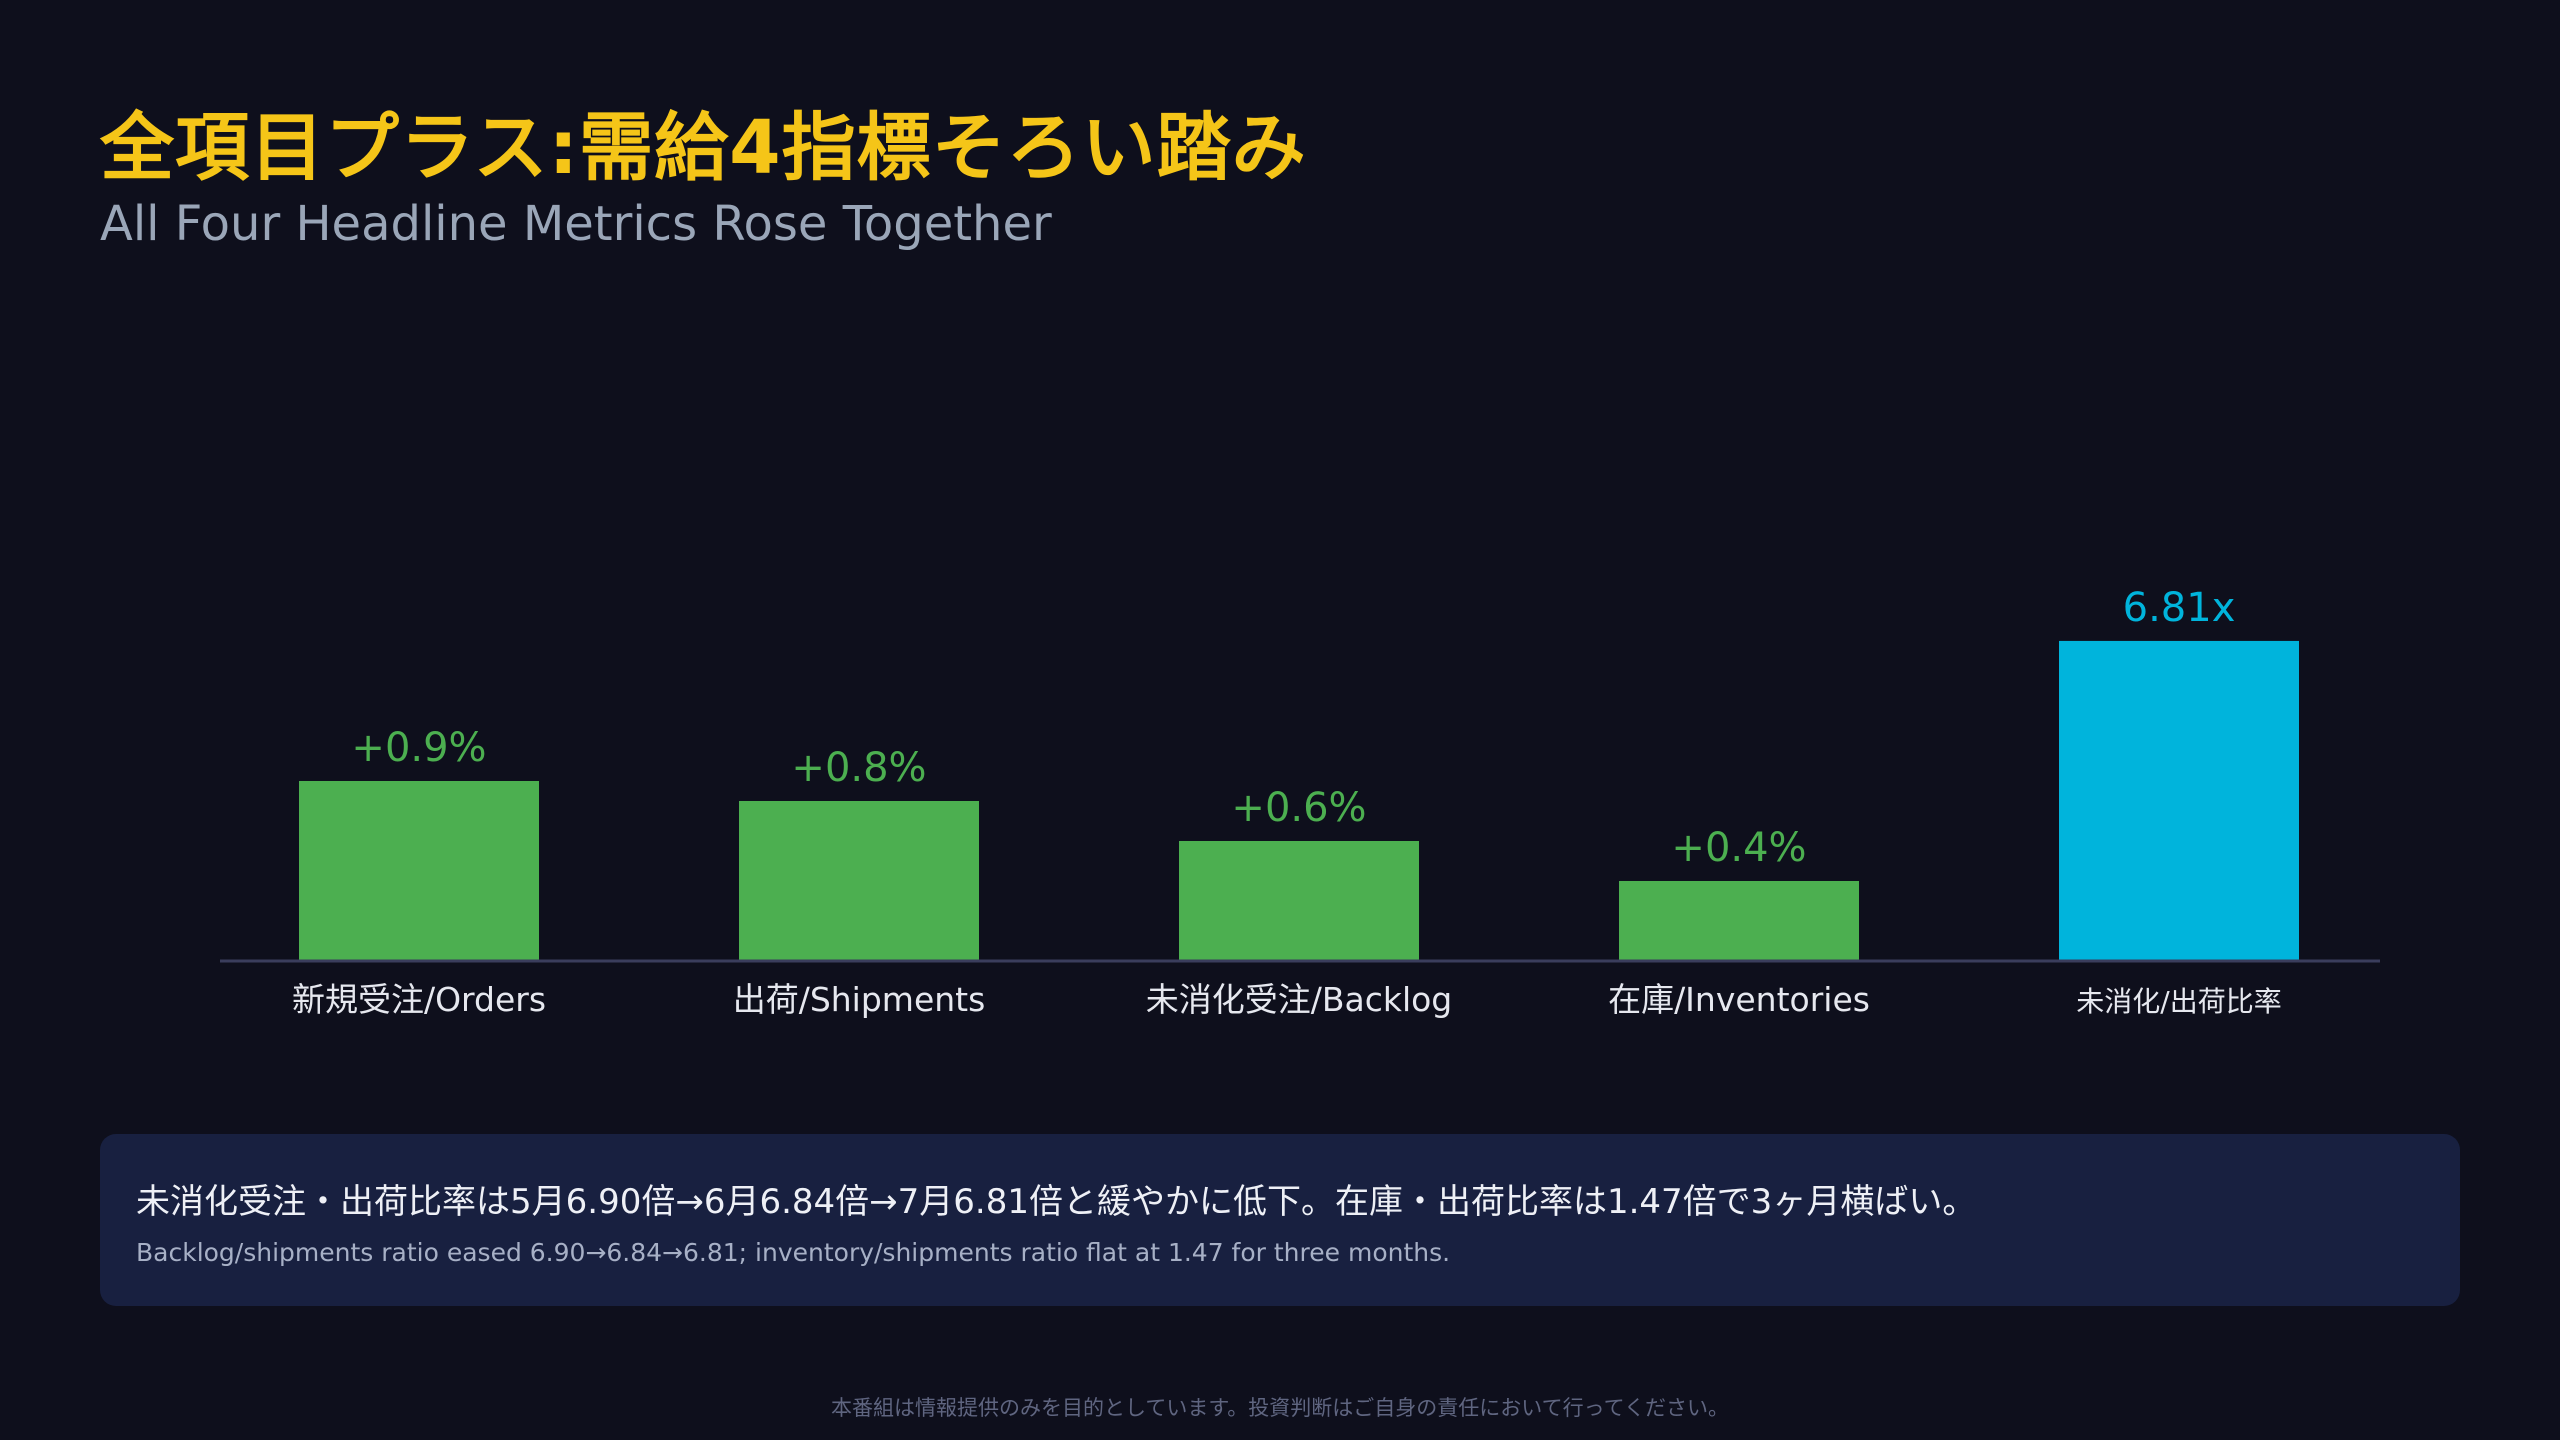 The image size is (2560, 1440). Describe the element at coordinates (419, 999) in the screenshot. I see `category-label-1: 新規受注/Orders` at that location.